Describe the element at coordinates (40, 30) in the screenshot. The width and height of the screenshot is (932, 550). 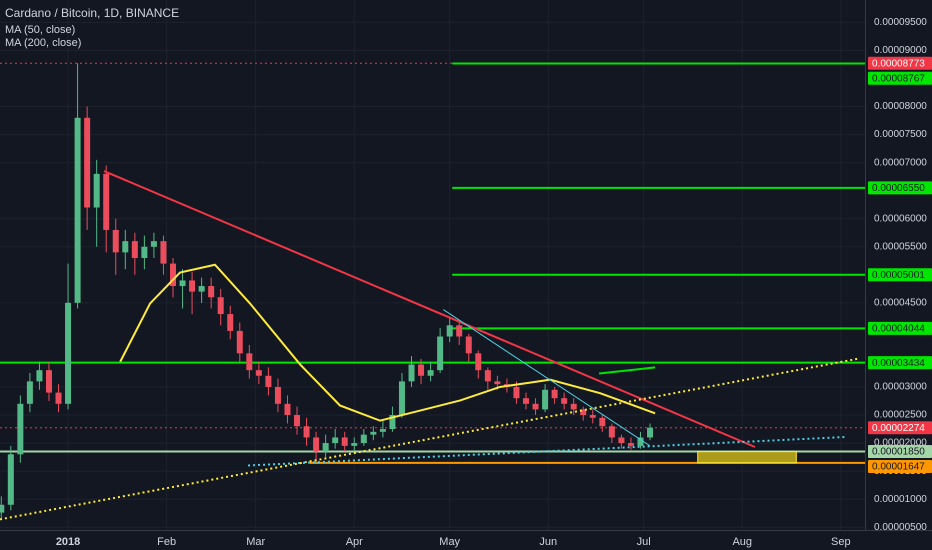
I see `indicator-label: MA (50, close)` at that location.